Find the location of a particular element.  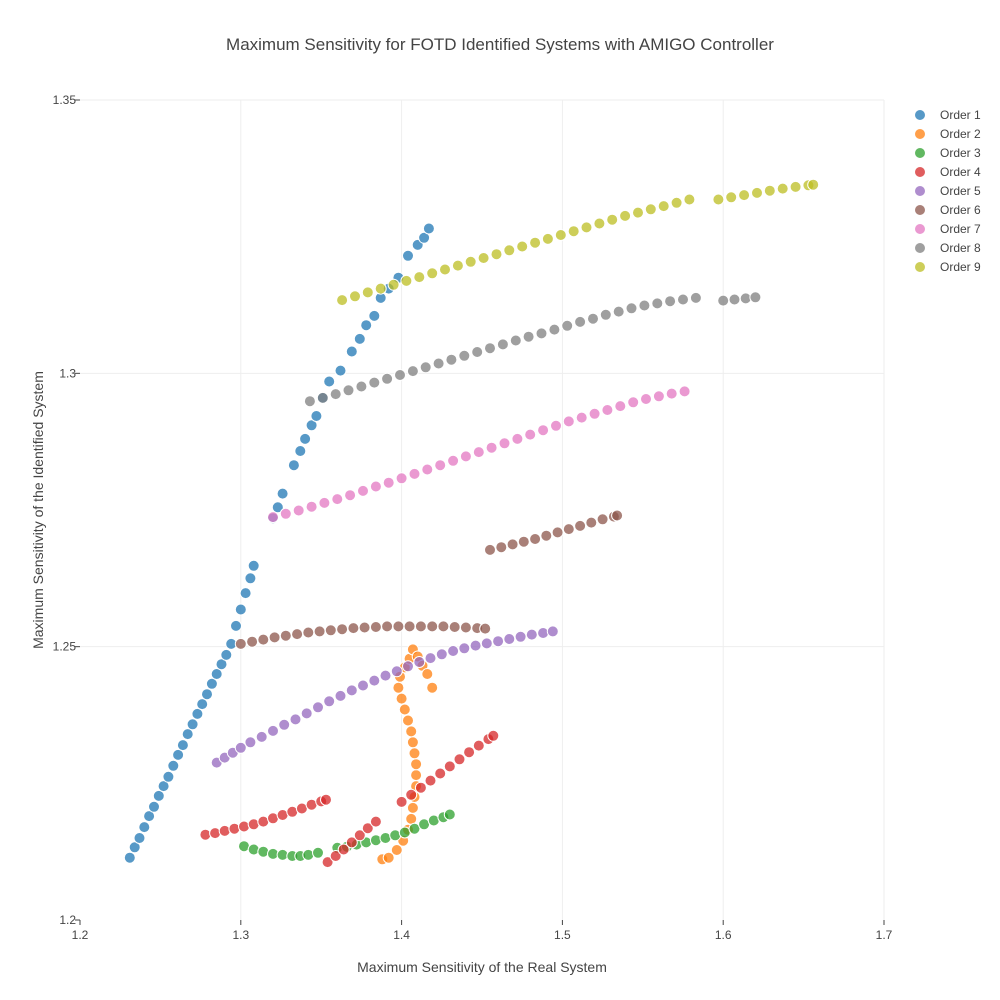

legend-item: Order 1 is located at coordinates (948, 115).